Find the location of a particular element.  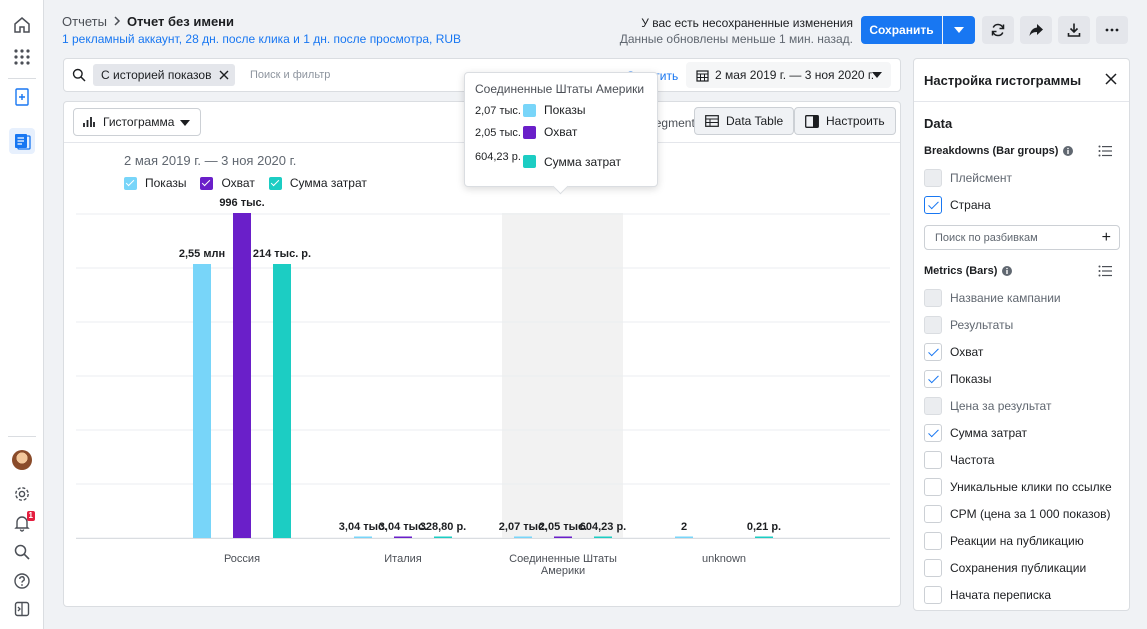

metric-option-post-saves: Сохранения публикации is located at coordinates (1005, 568).